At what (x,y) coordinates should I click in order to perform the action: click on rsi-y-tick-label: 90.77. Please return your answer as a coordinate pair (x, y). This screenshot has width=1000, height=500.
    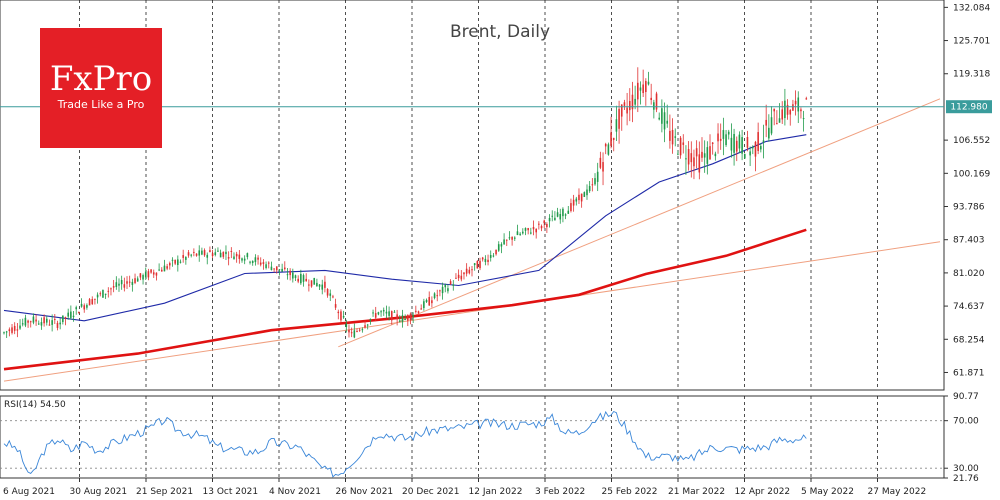
    Looking at the image, I should click on (966, 397).